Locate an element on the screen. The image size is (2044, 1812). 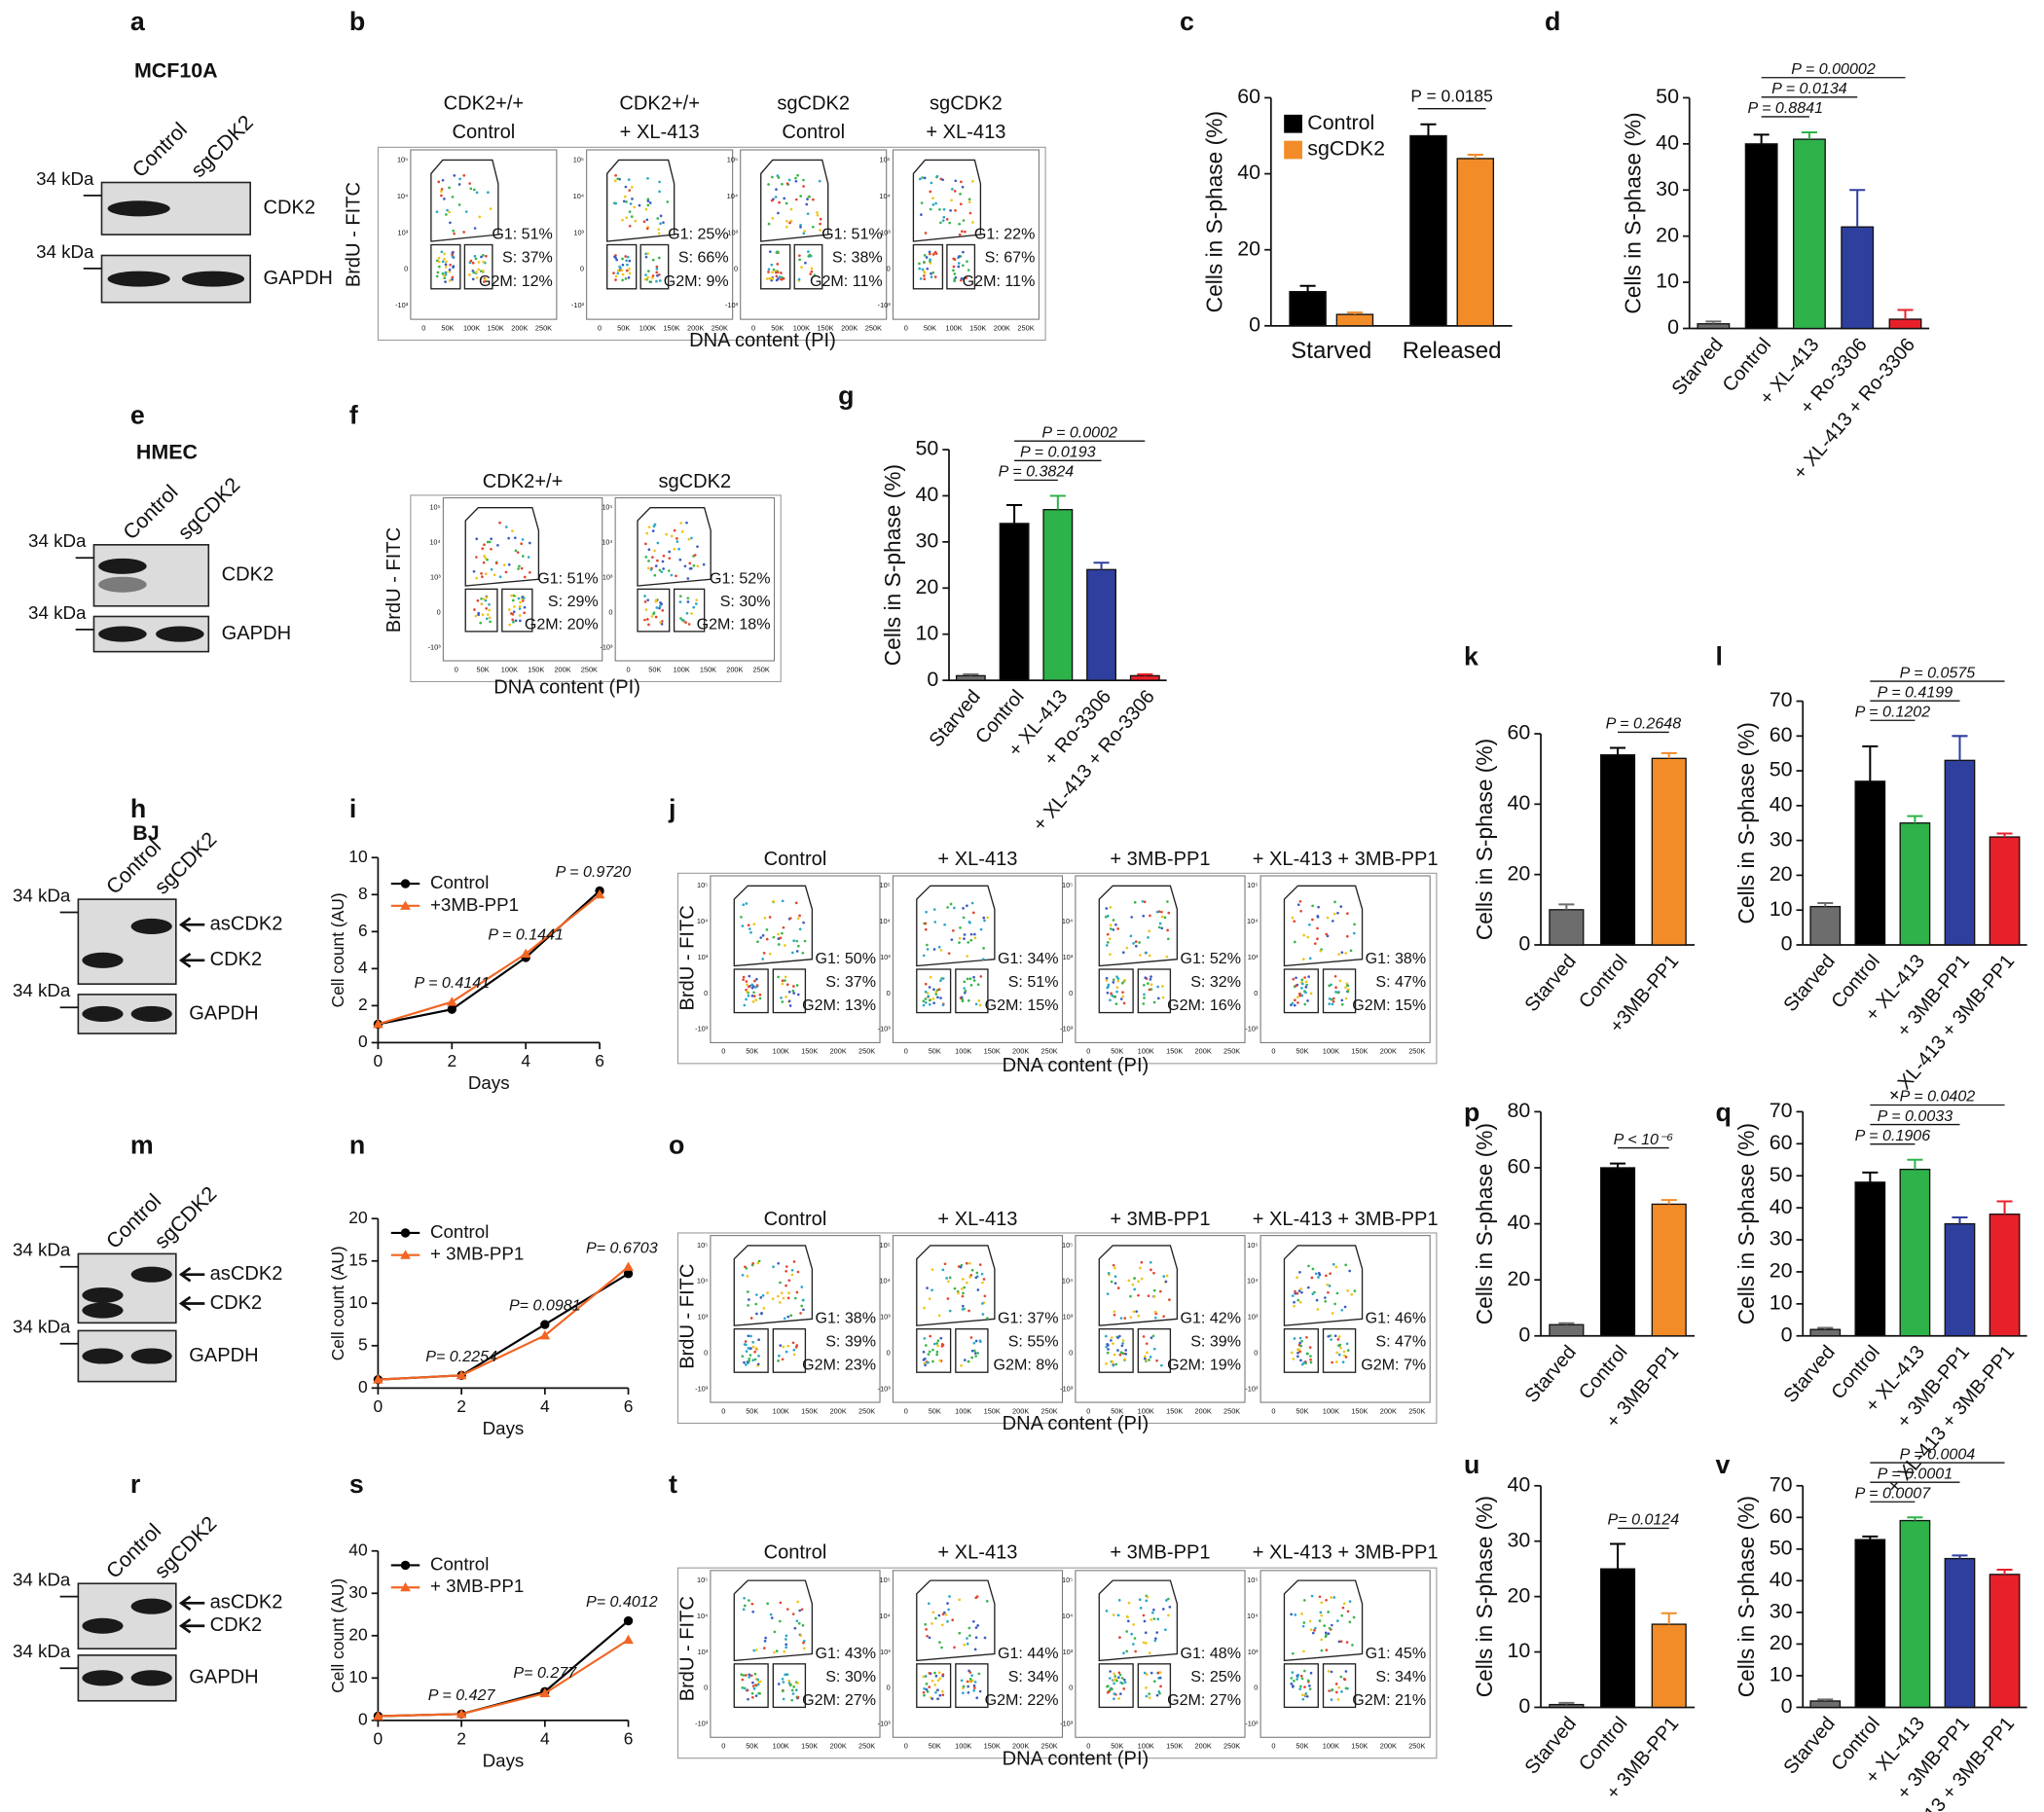
gate-stat: S: 39% is located at coordinates (1216, 1342).